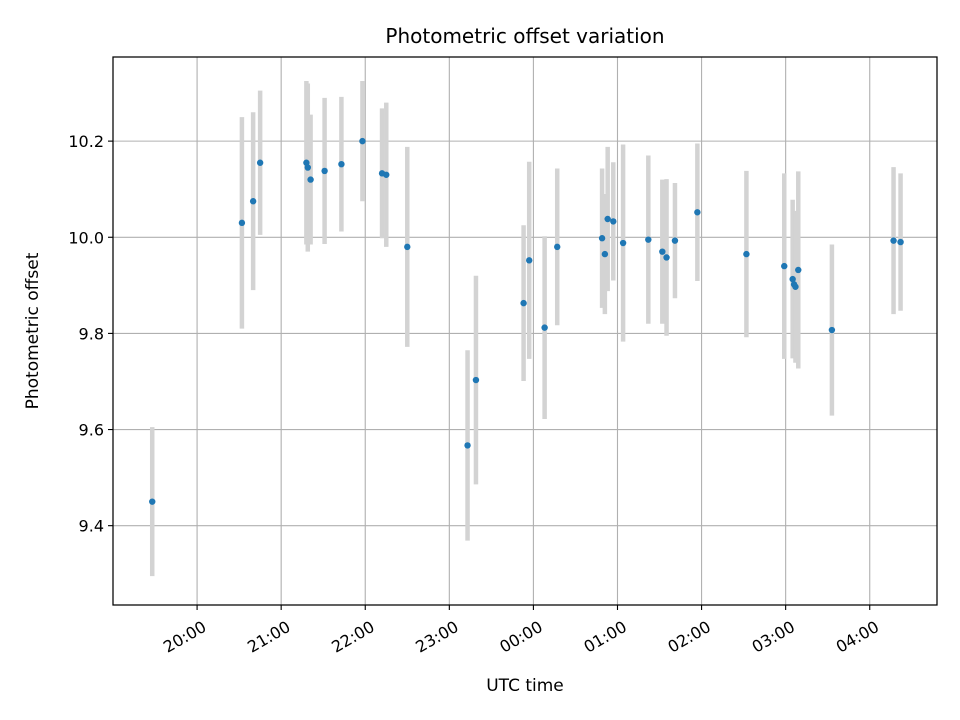 This screenshot has width=960, height=720. What do you see at coordinates (524, 36) in the screenshot?
I see `chart-title: Photometric offset variation` at bounding box center [524, 36].